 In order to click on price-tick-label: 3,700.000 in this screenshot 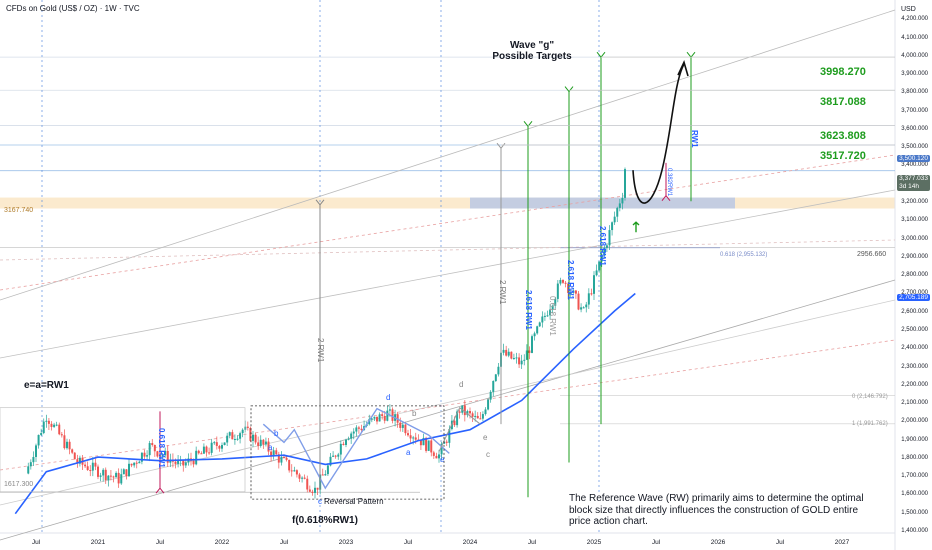, I will do `click(914, 110)`.